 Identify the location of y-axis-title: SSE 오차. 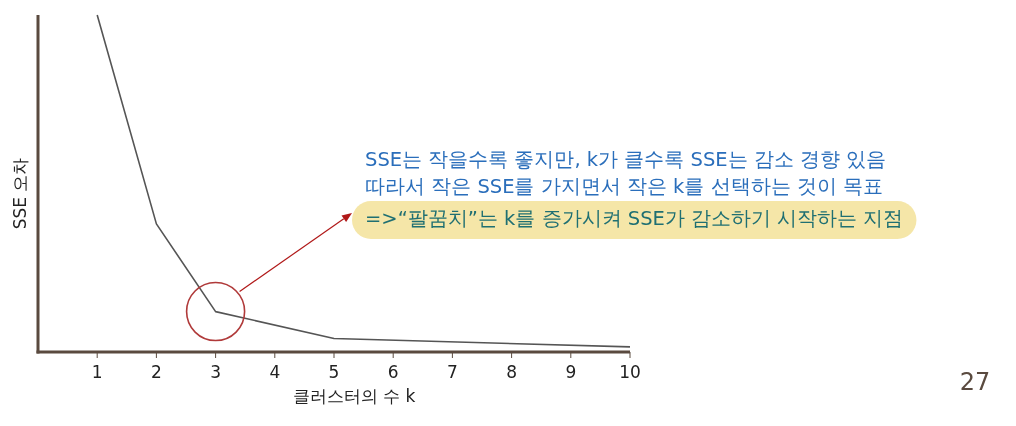
(20, 193).